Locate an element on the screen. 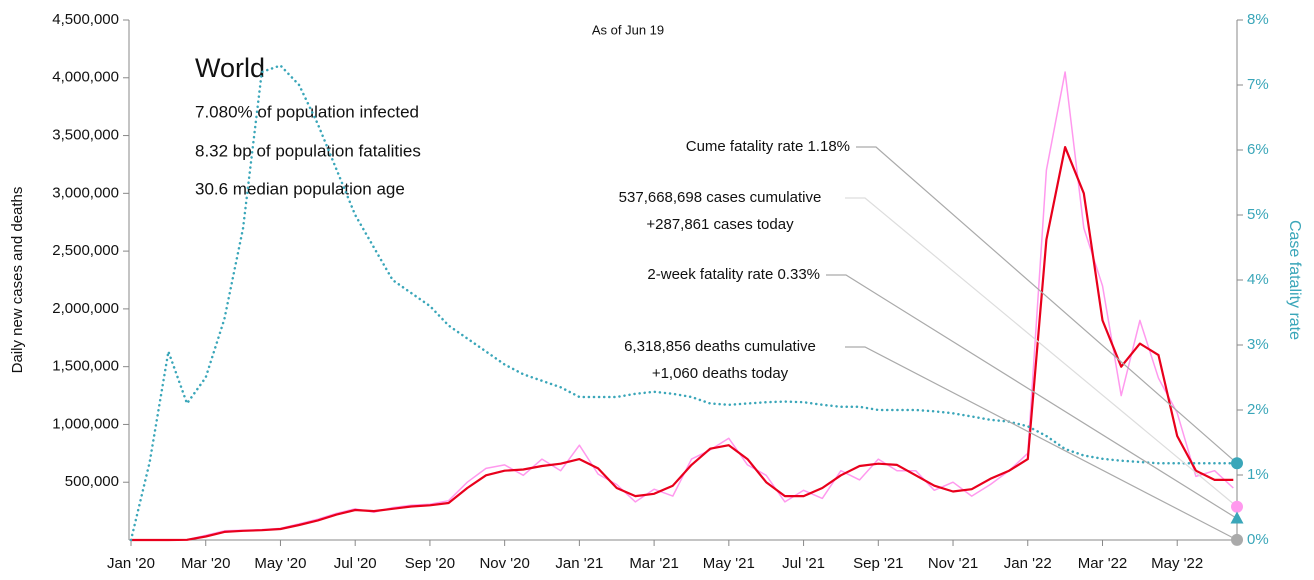 This screenshot has height=580, width=1314. info-line: 30.6 median population age is located at coordinates (300, 188).